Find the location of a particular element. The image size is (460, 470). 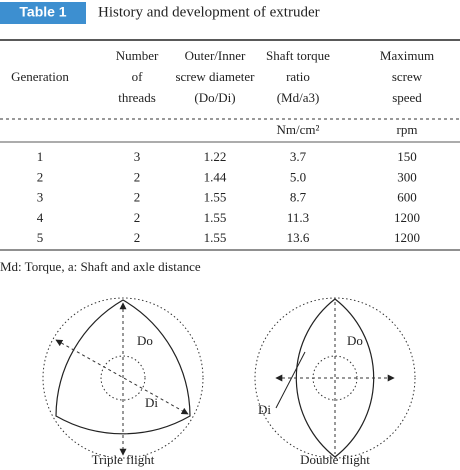

double-flight-diagram is located at coordinates (335, 378).